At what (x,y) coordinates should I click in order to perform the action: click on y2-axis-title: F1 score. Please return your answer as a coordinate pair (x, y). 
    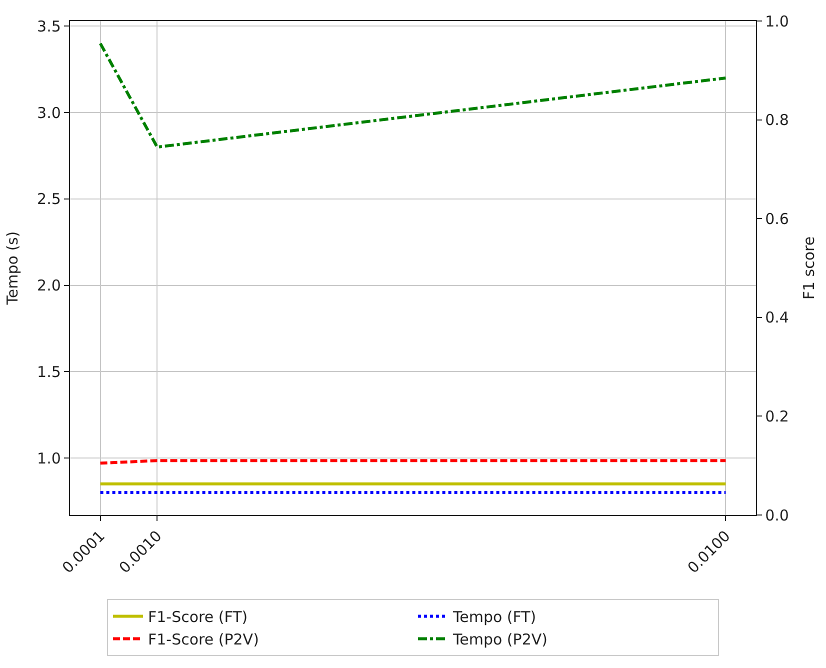
    Looking at the image, I should click on (809, 268).